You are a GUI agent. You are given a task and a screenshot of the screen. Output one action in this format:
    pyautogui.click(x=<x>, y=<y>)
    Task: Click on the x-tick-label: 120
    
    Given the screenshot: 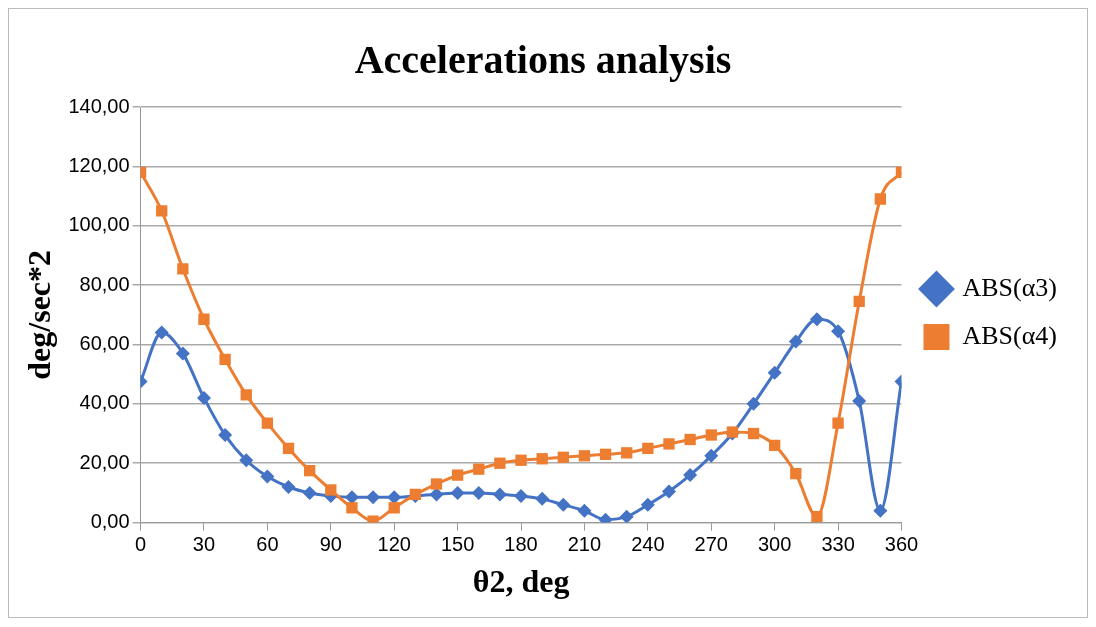 What is the action you would take?
    pyautogui.click(x=394, y=544)
    